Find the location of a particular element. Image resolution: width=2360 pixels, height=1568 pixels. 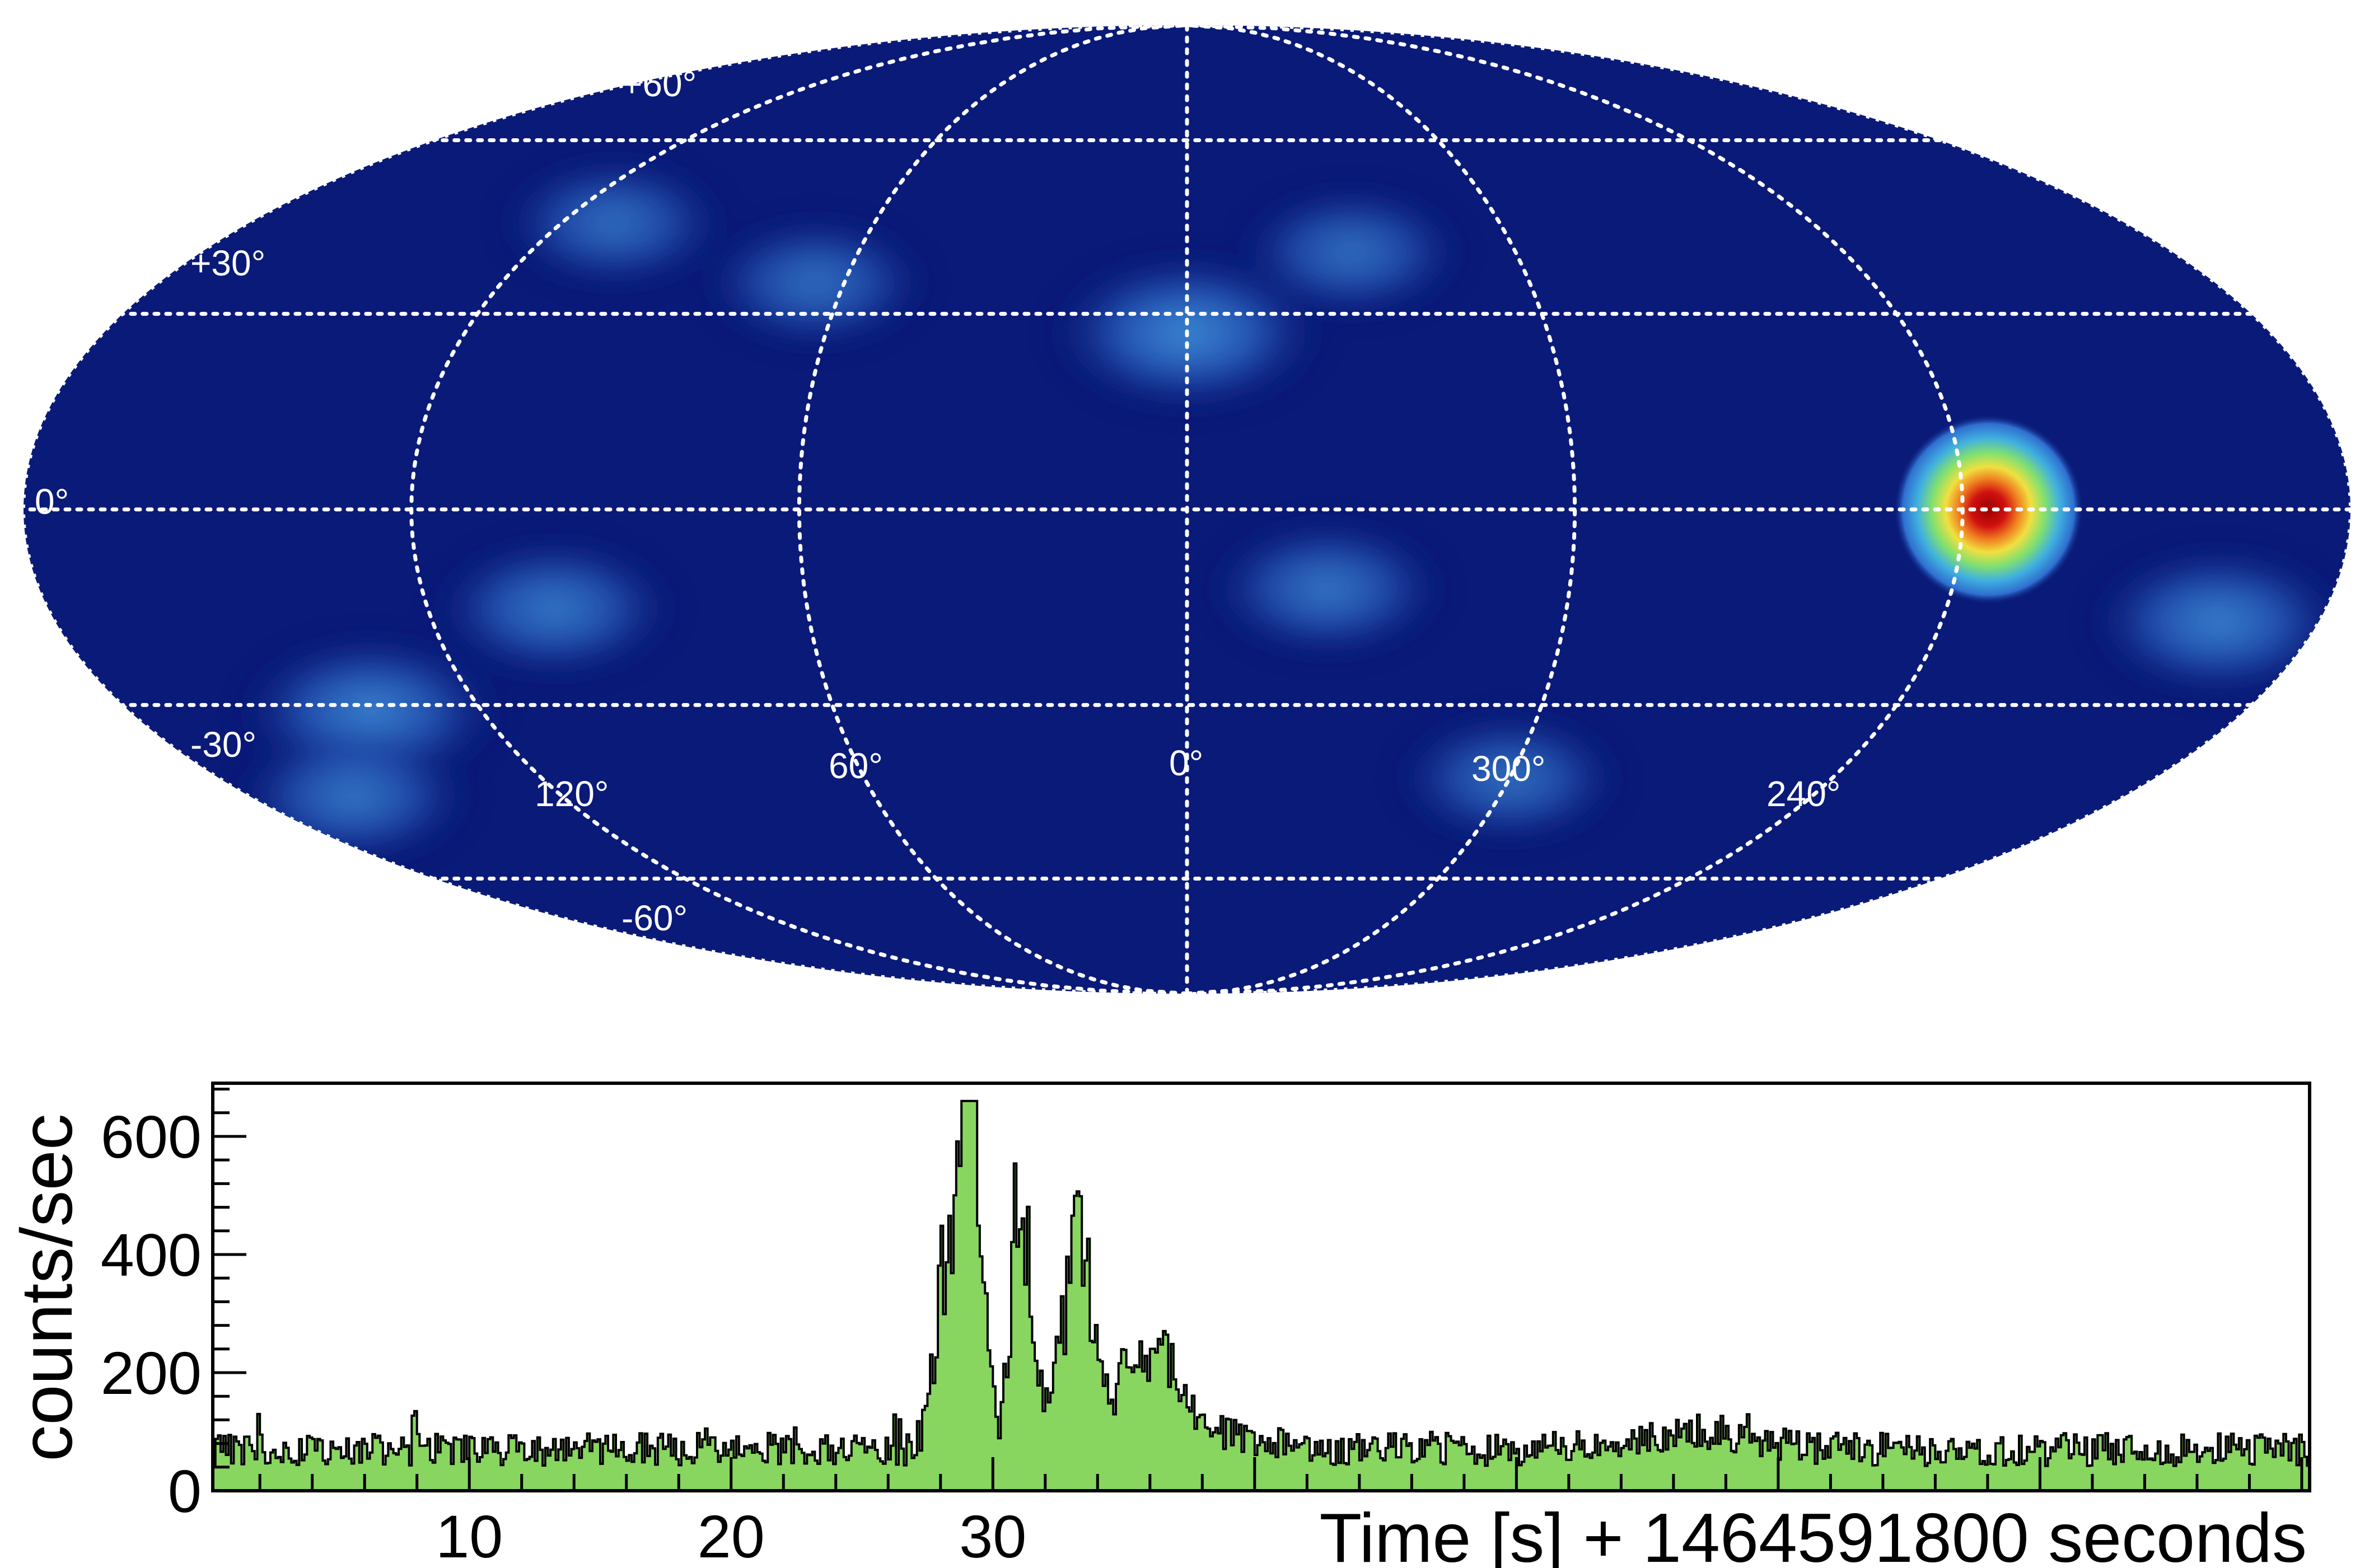

y-axis-label: counts/sec is located at coordinates (46, 1287).